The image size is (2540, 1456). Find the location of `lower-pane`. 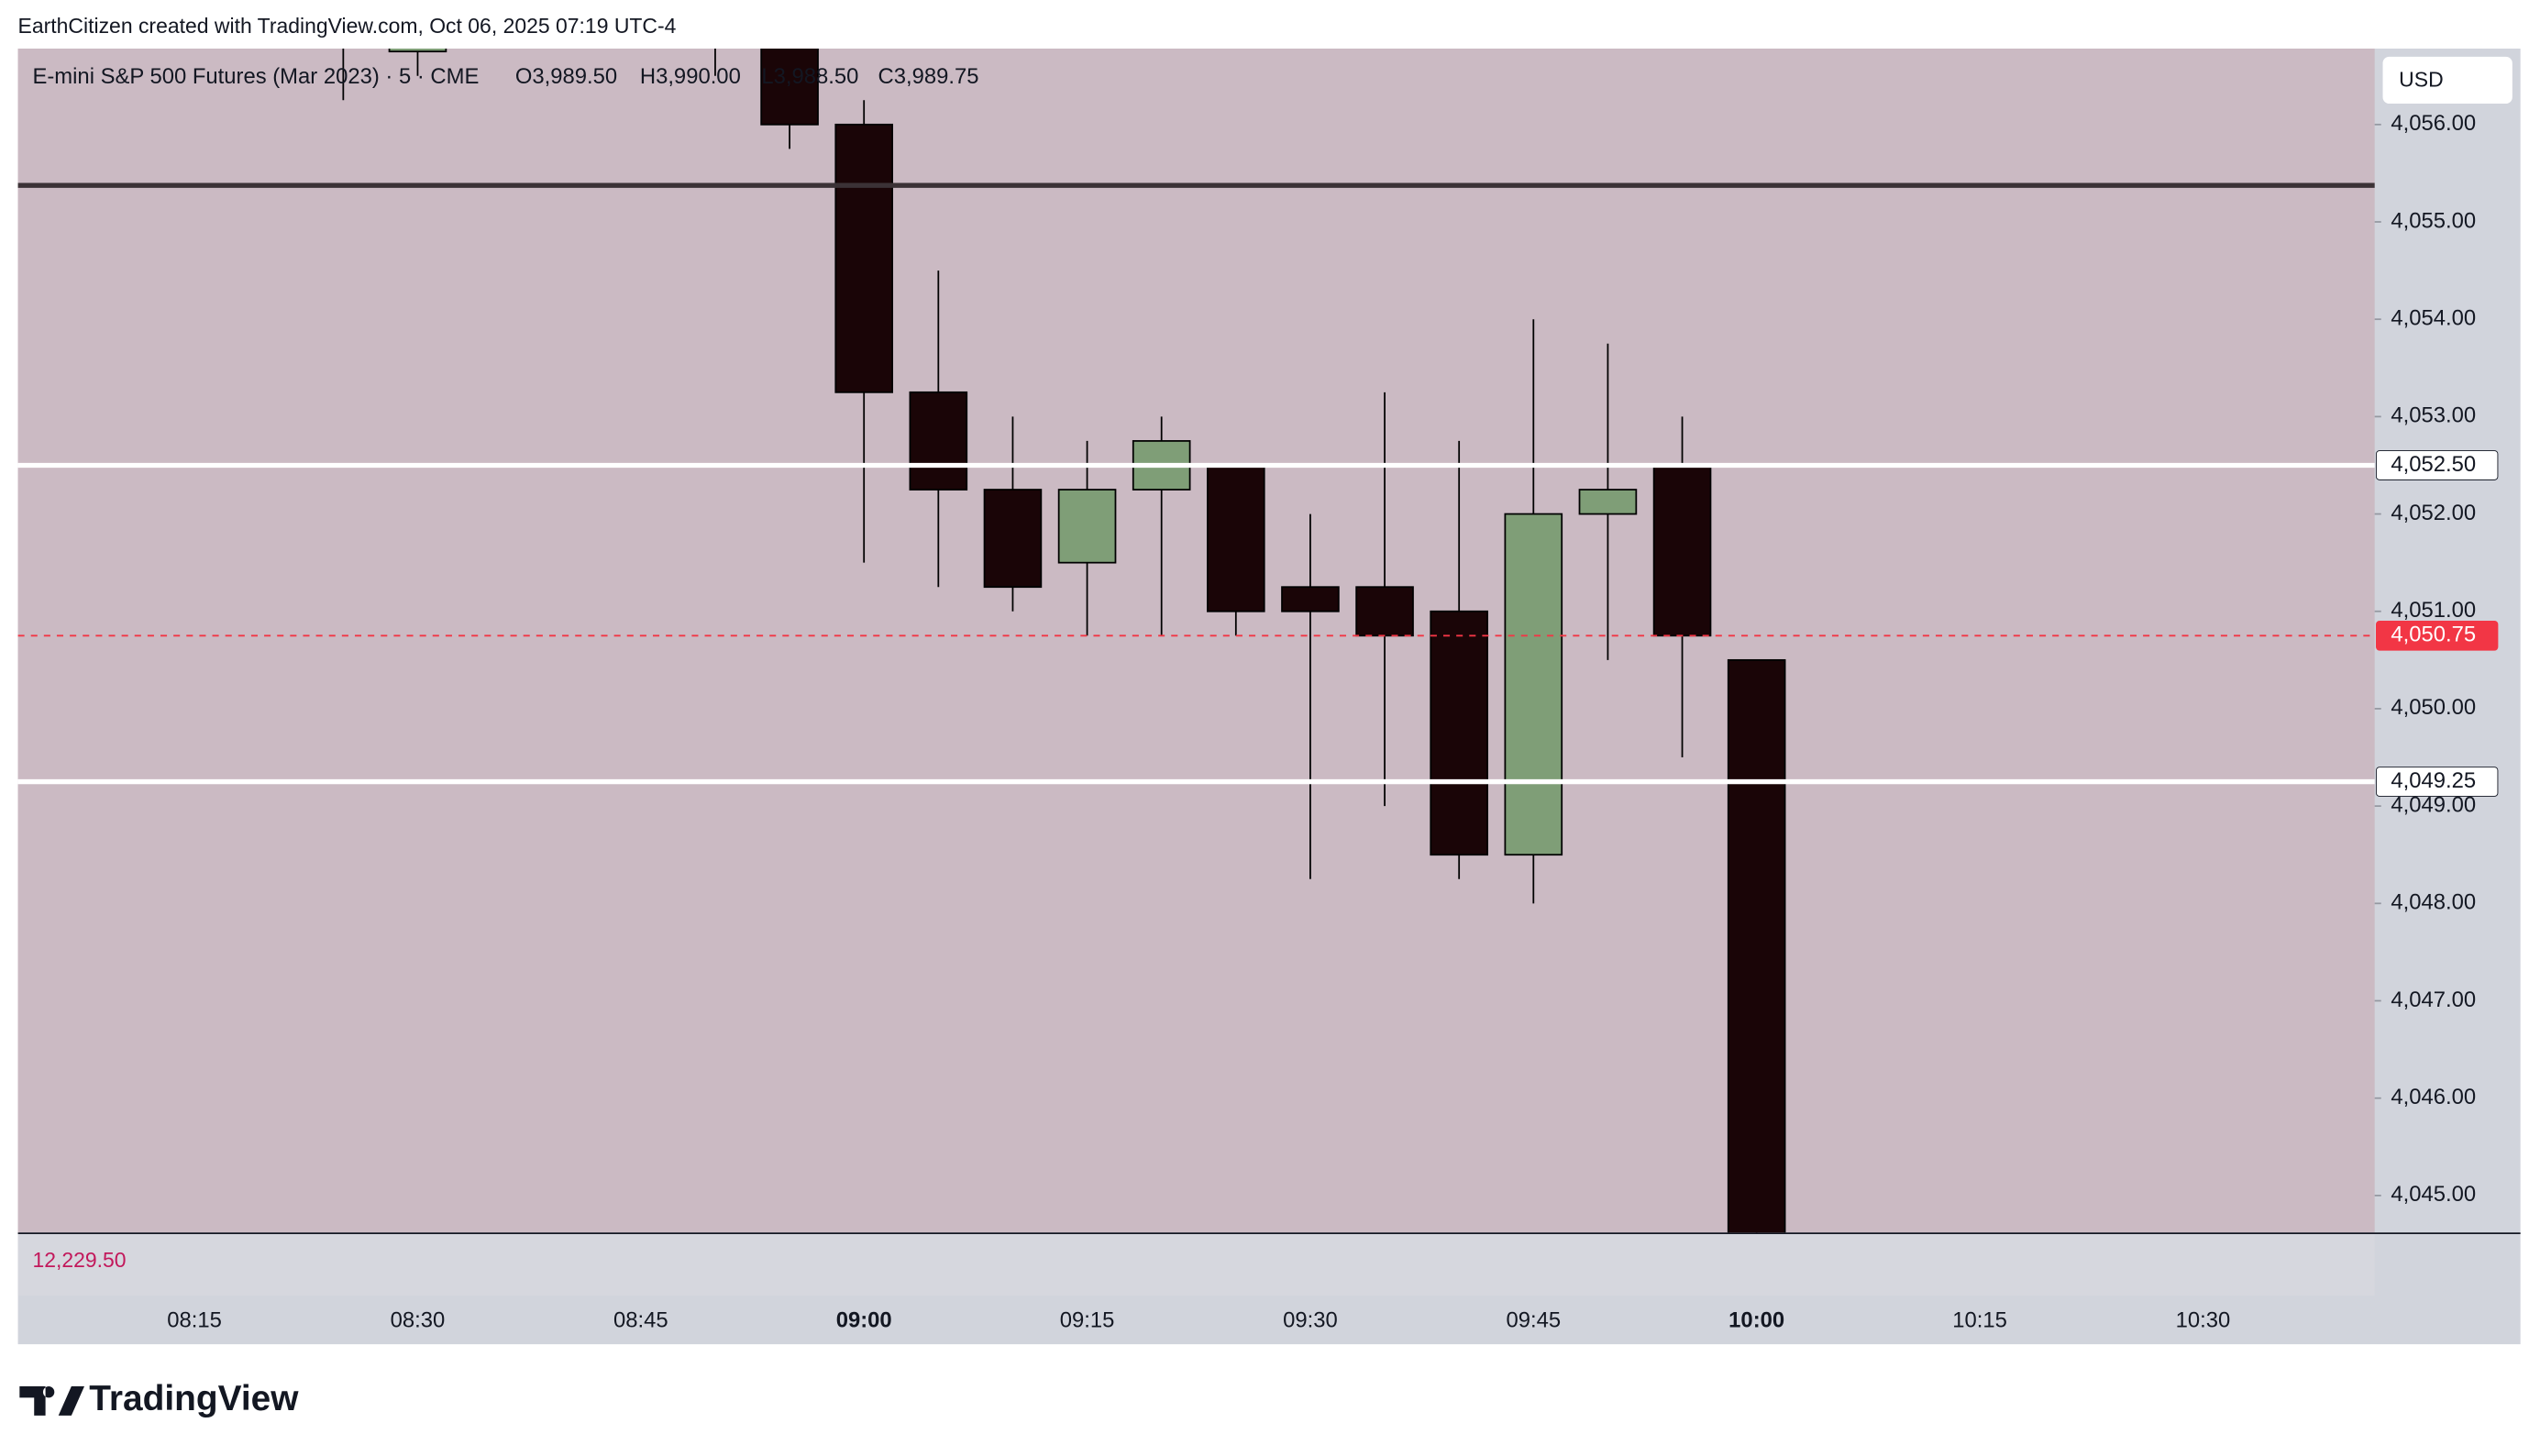

lower-pane is located at coordinates (1196, 1265).